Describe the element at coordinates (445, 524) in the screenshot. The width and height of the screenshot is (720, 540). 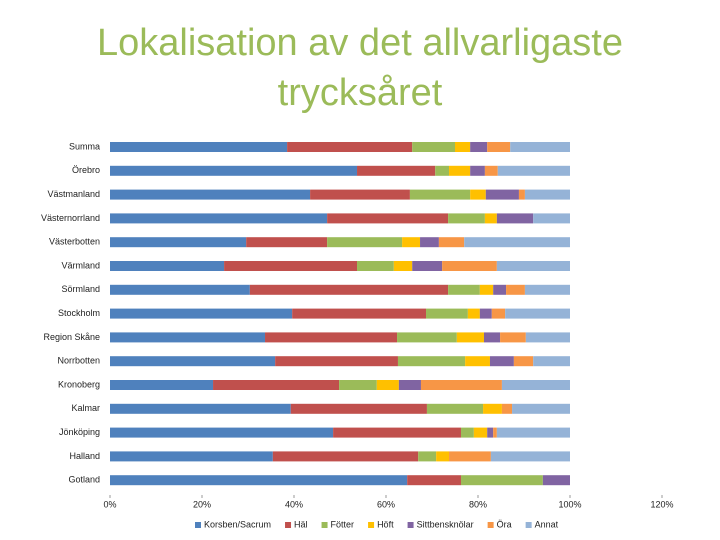
I see `legend-label: Sittbensknölar` at that location.